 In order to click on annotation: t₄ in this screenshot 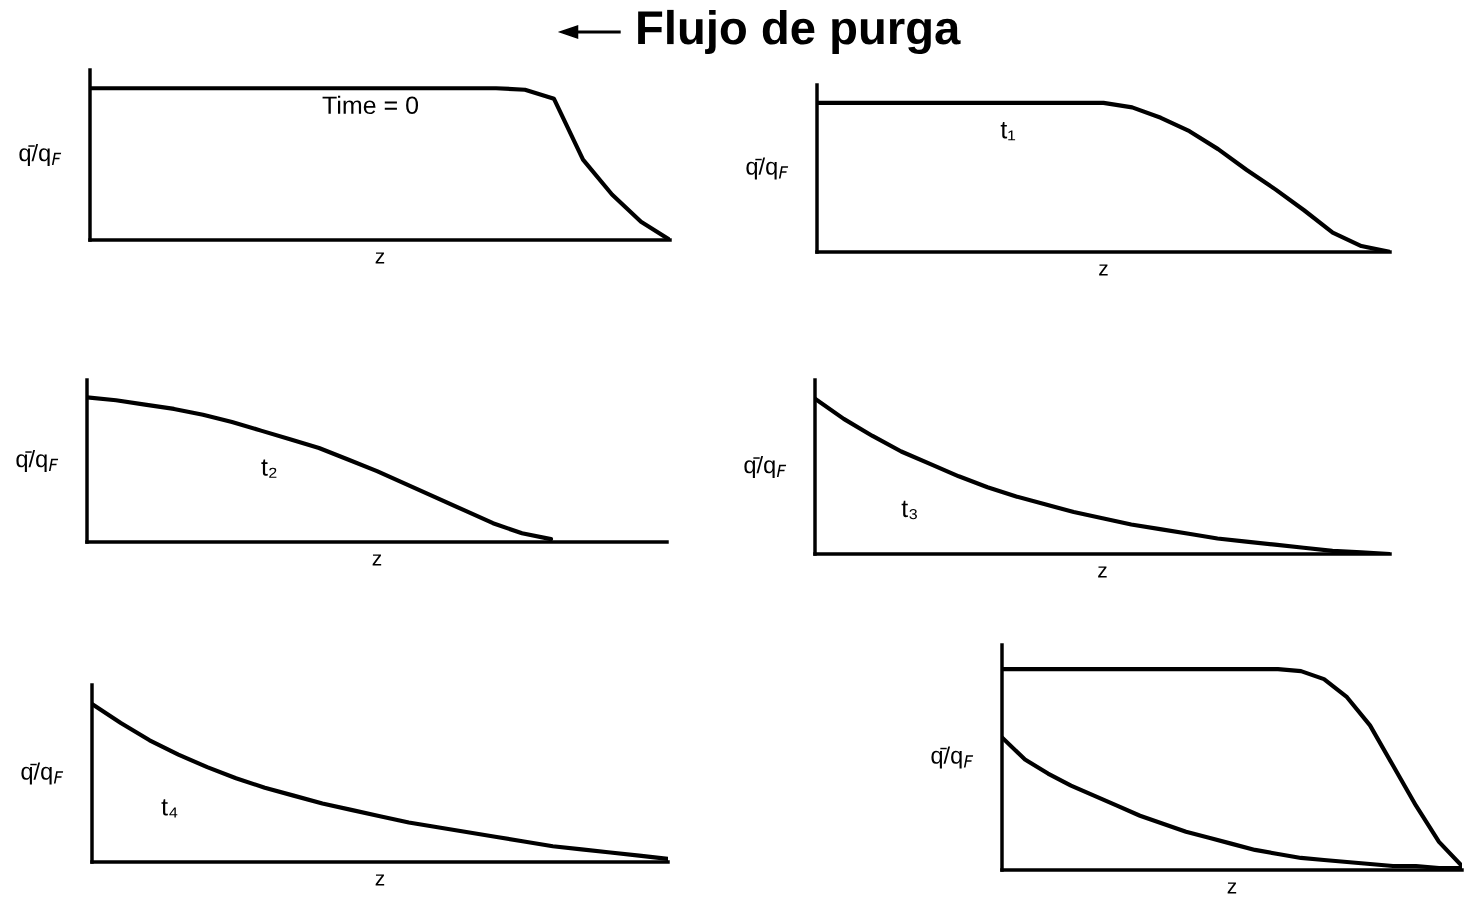, I will do `click(169, 808)`.